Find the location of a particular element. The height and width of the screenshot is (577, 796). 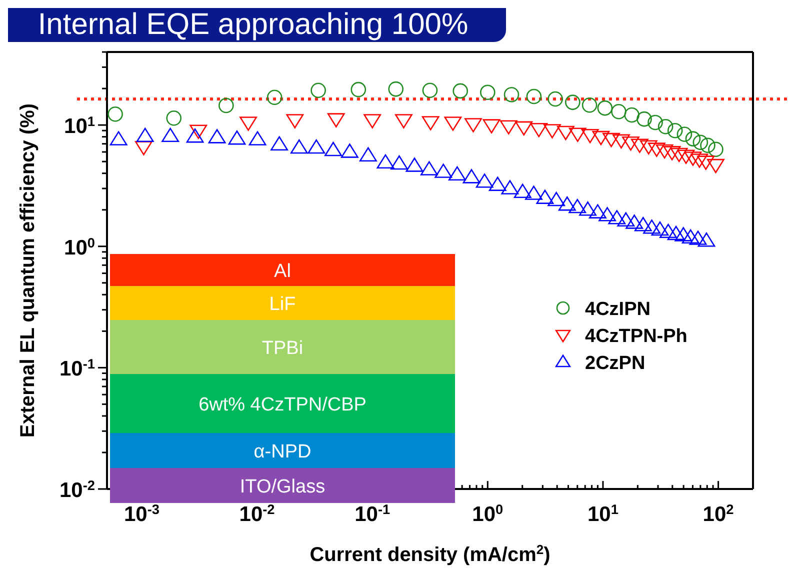

annotation: 6wt% 4CzTPN/CBP is located at coordinates (282, 405).